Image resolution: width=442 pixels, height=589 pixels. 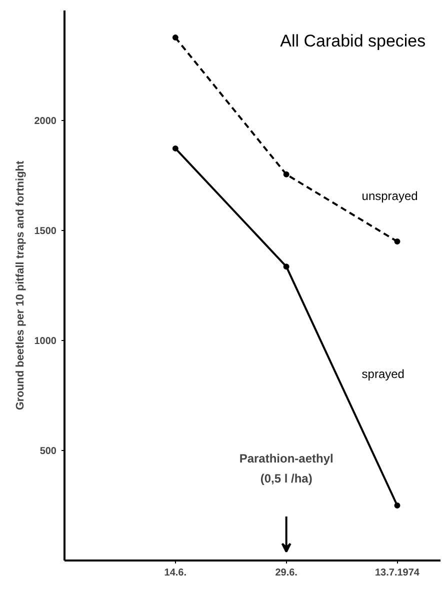 What do you see at coordinates (45, 121) in the screenshot?
I see `y-tick-label: 2000` at bounding box center [45, 121].